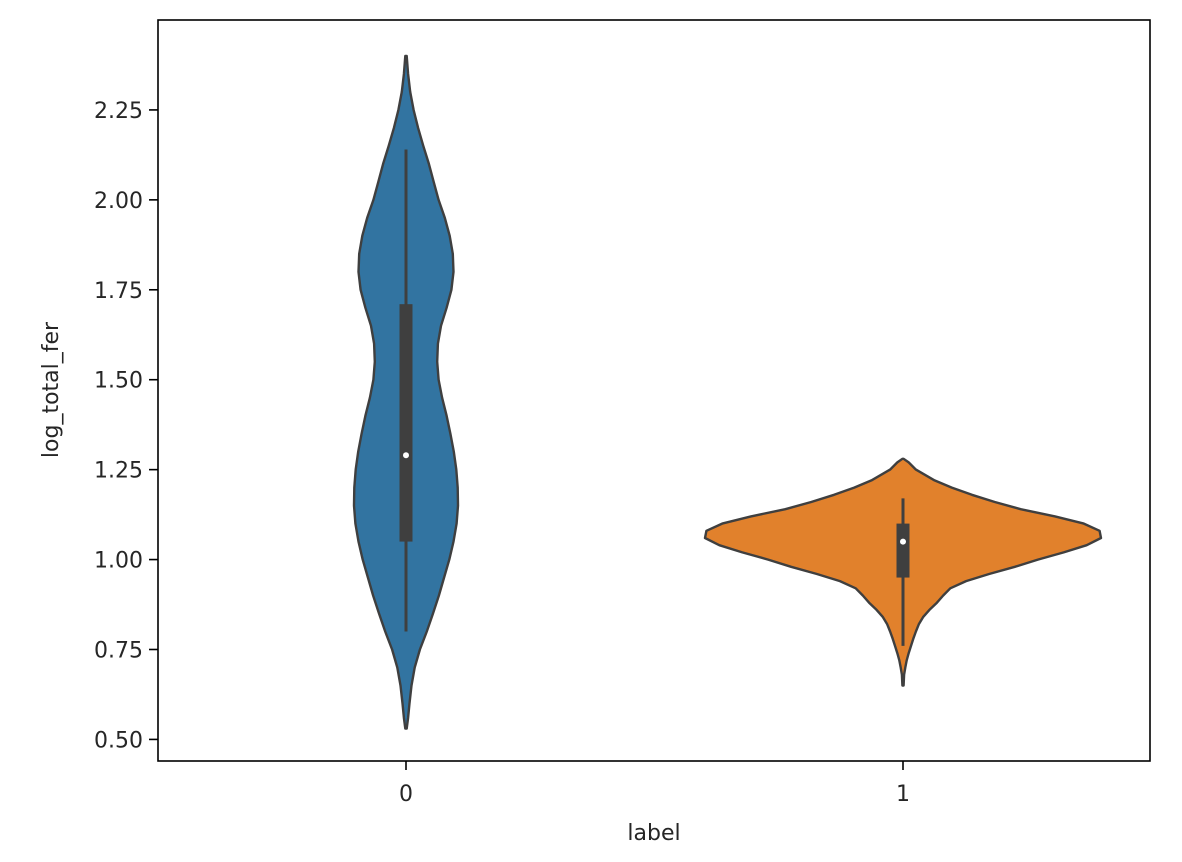 The height and width of the screenshot is (862, 1182). What do you see at coordinates (118, 740) in the screenshot?
I see `y-tick-label: 0.50` at bounding box center [118, 740].